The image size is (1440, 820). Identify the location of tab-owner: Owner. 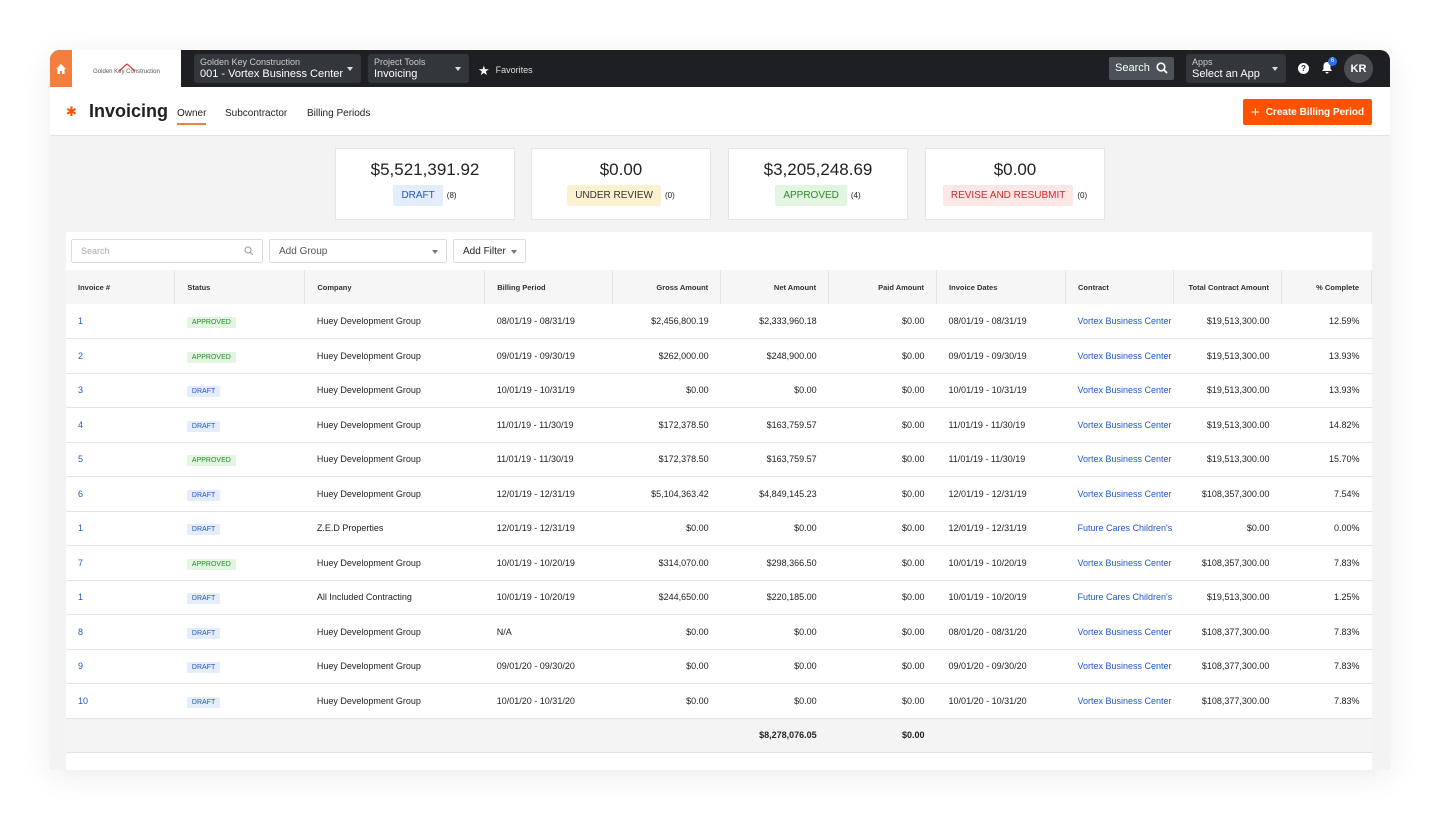
(192, 116).